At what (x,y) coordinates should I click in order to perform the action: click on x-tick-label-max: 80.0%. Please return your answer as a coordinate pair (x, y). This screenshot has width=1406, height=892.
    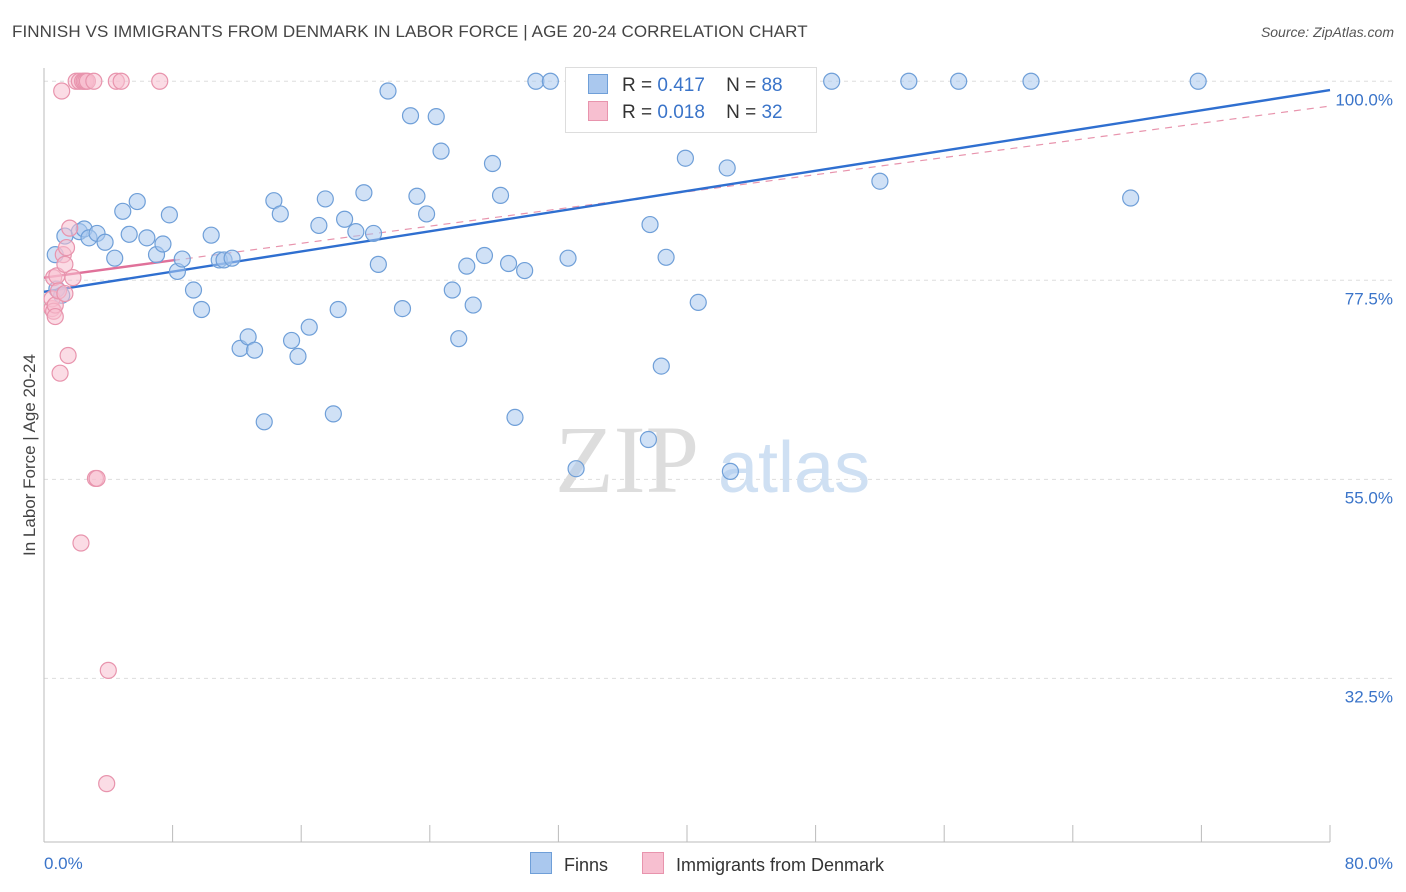
    Looking at the image, I should click on (1369, 863).